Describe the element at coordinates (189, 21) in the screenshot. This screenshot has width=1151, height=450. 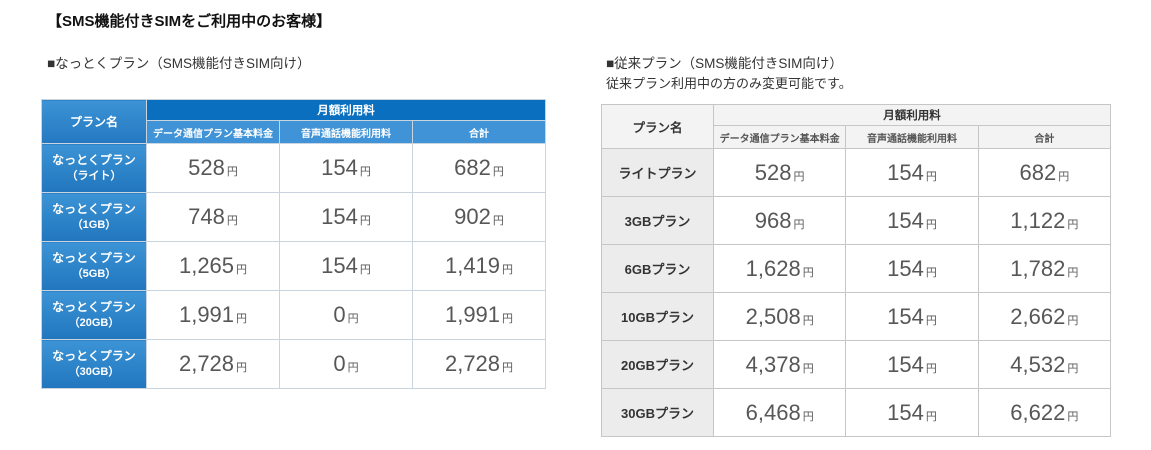
I see `page-title: 【SMS機能付きSIMをご利用中のお客様】` at that location.